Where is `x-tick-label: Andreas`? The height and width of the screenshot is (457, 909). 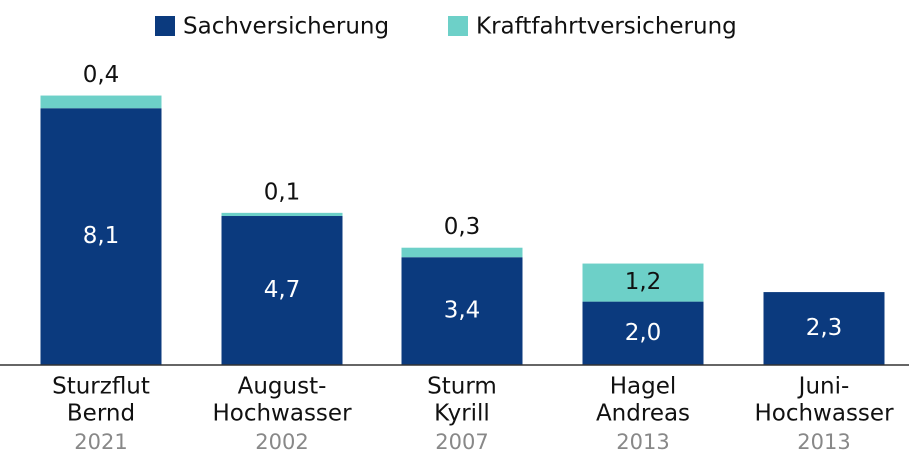
x-tick-label: Andreas is located at coordinates (643, 414).